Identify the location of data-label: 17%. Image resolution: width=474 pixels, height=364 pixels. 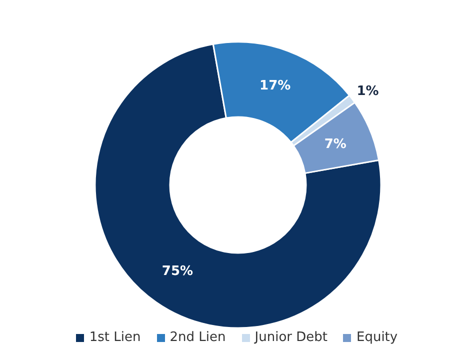
(275, 86).